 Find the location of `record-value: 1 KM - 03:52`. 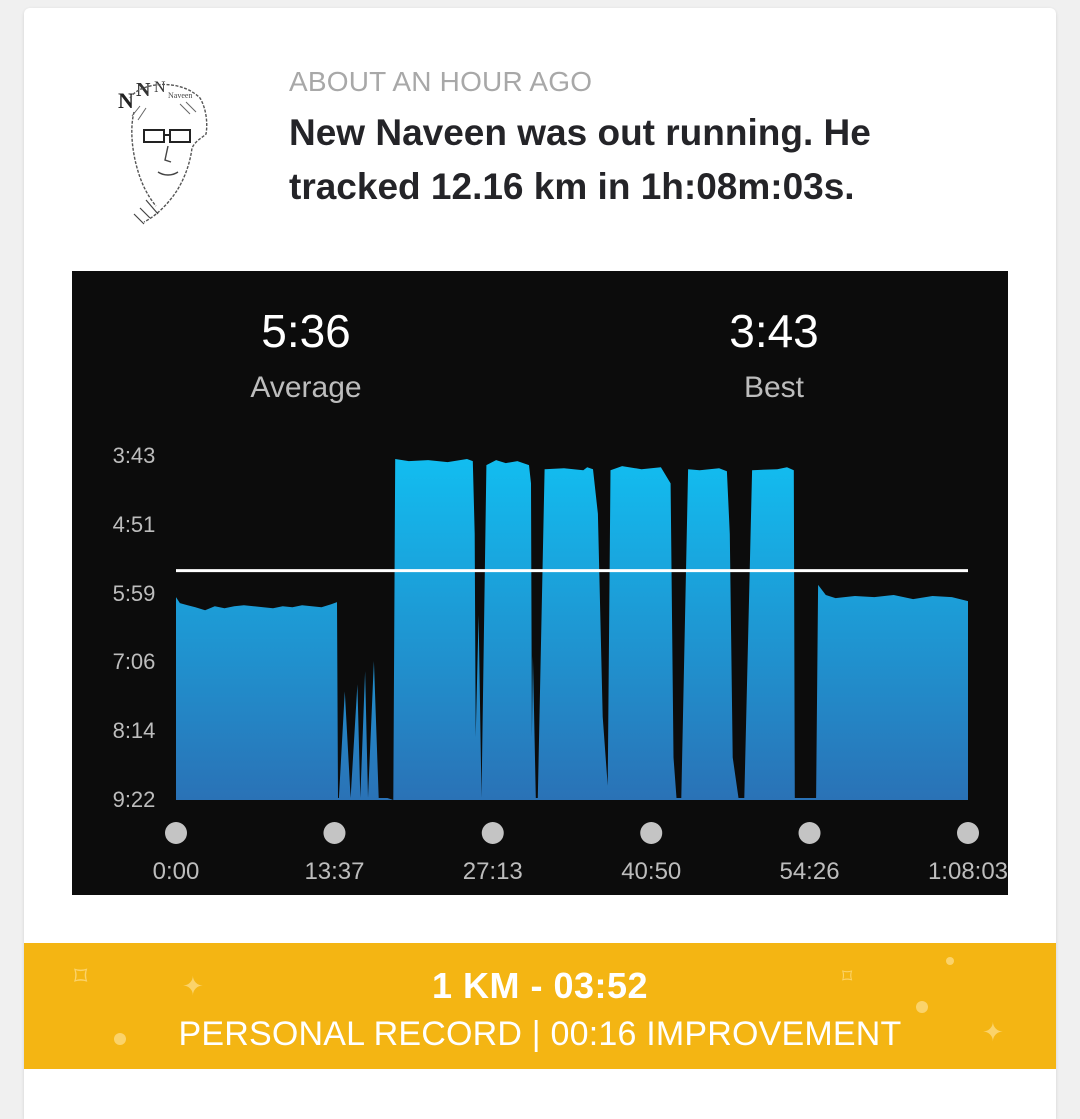

record-value: 1 KM - 03:52 is located at coordinates (540, 985).